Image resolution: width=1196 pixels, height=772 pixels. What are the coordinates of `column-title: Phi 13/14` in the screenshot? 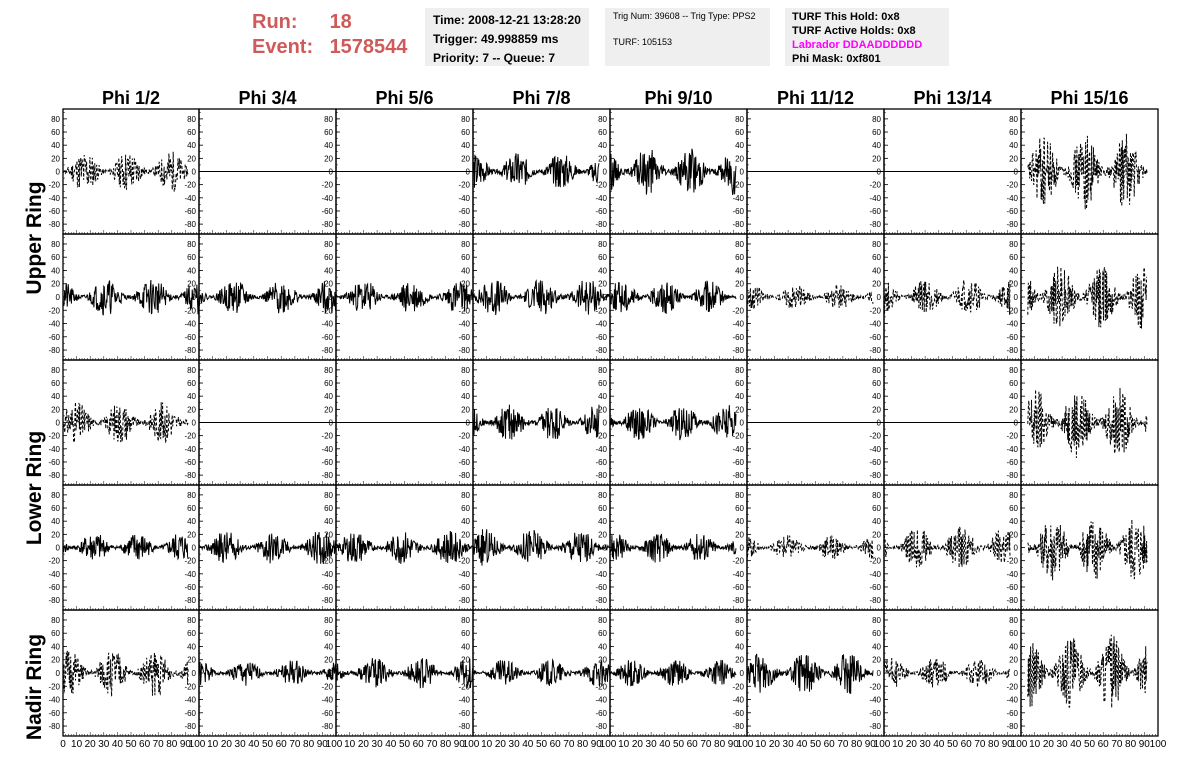 It's located at (952, 98).